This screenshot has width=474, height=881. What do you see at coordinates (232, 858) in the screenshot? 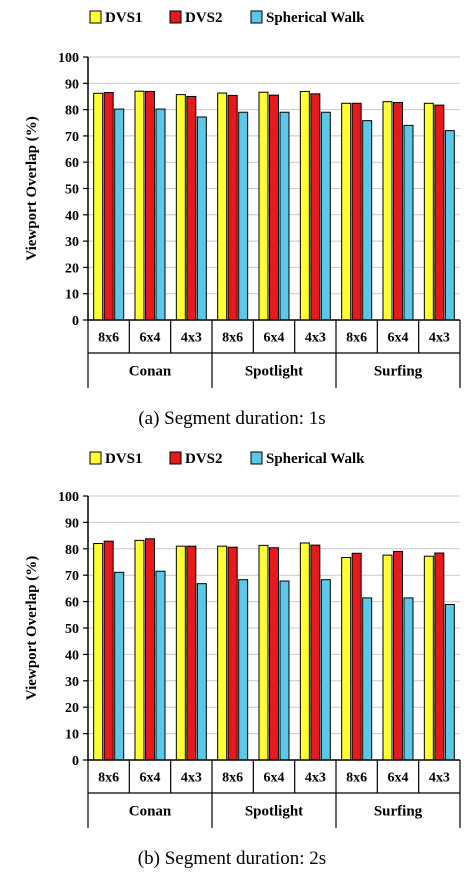
I see `figure-caption: (b) Segment duration: 2s` at bounding box center [232, 858].